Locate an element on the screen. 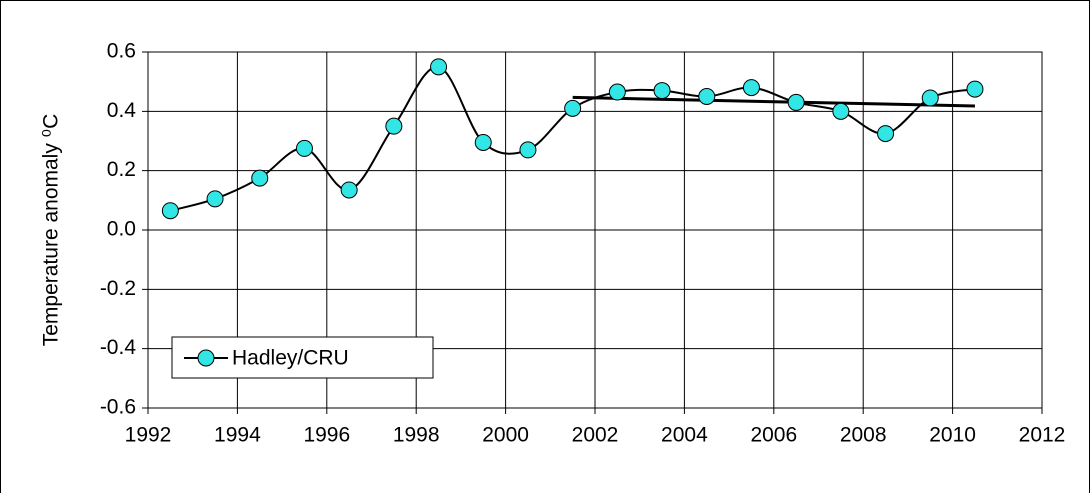 The width and height of the screenshot is (1090, 493). y-tick-label: -0.6 is located at coordinates (118, 407).